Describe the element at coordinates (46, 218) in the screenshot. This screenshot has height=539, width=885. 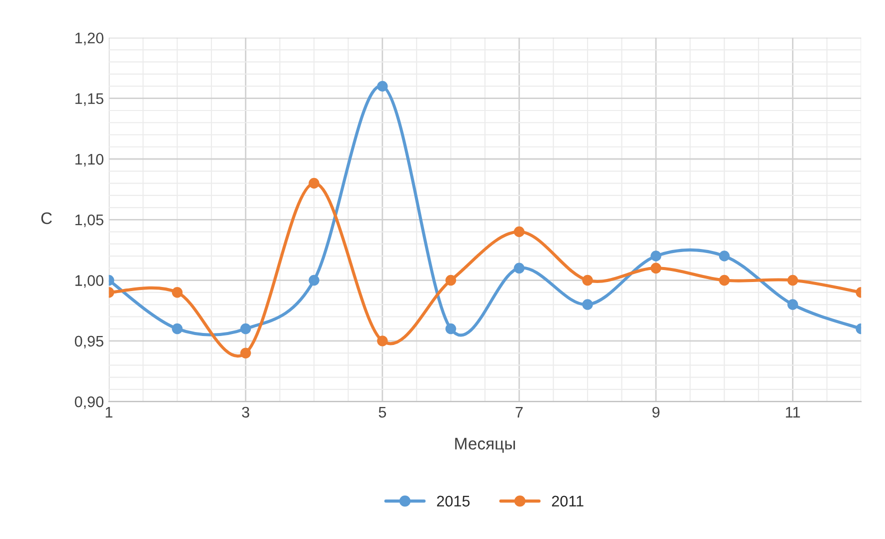
I see `y-axis-title: С` at that location.